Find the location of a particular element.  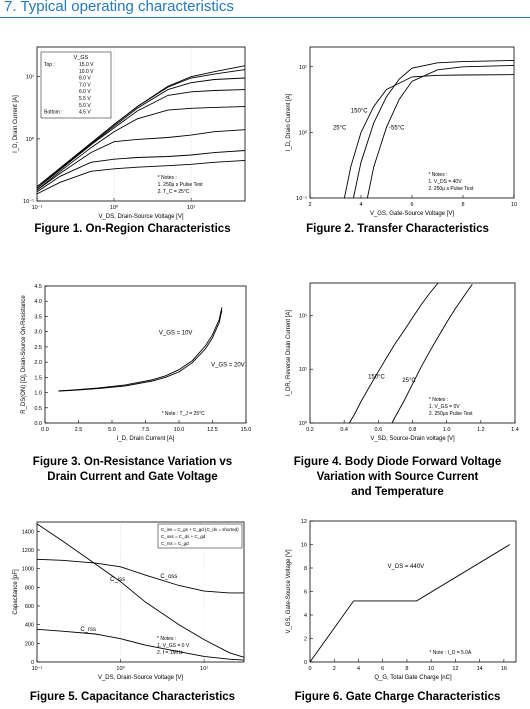

fig1-note-line: 2. T_C = 25°C is located at coordinates (174, 192).